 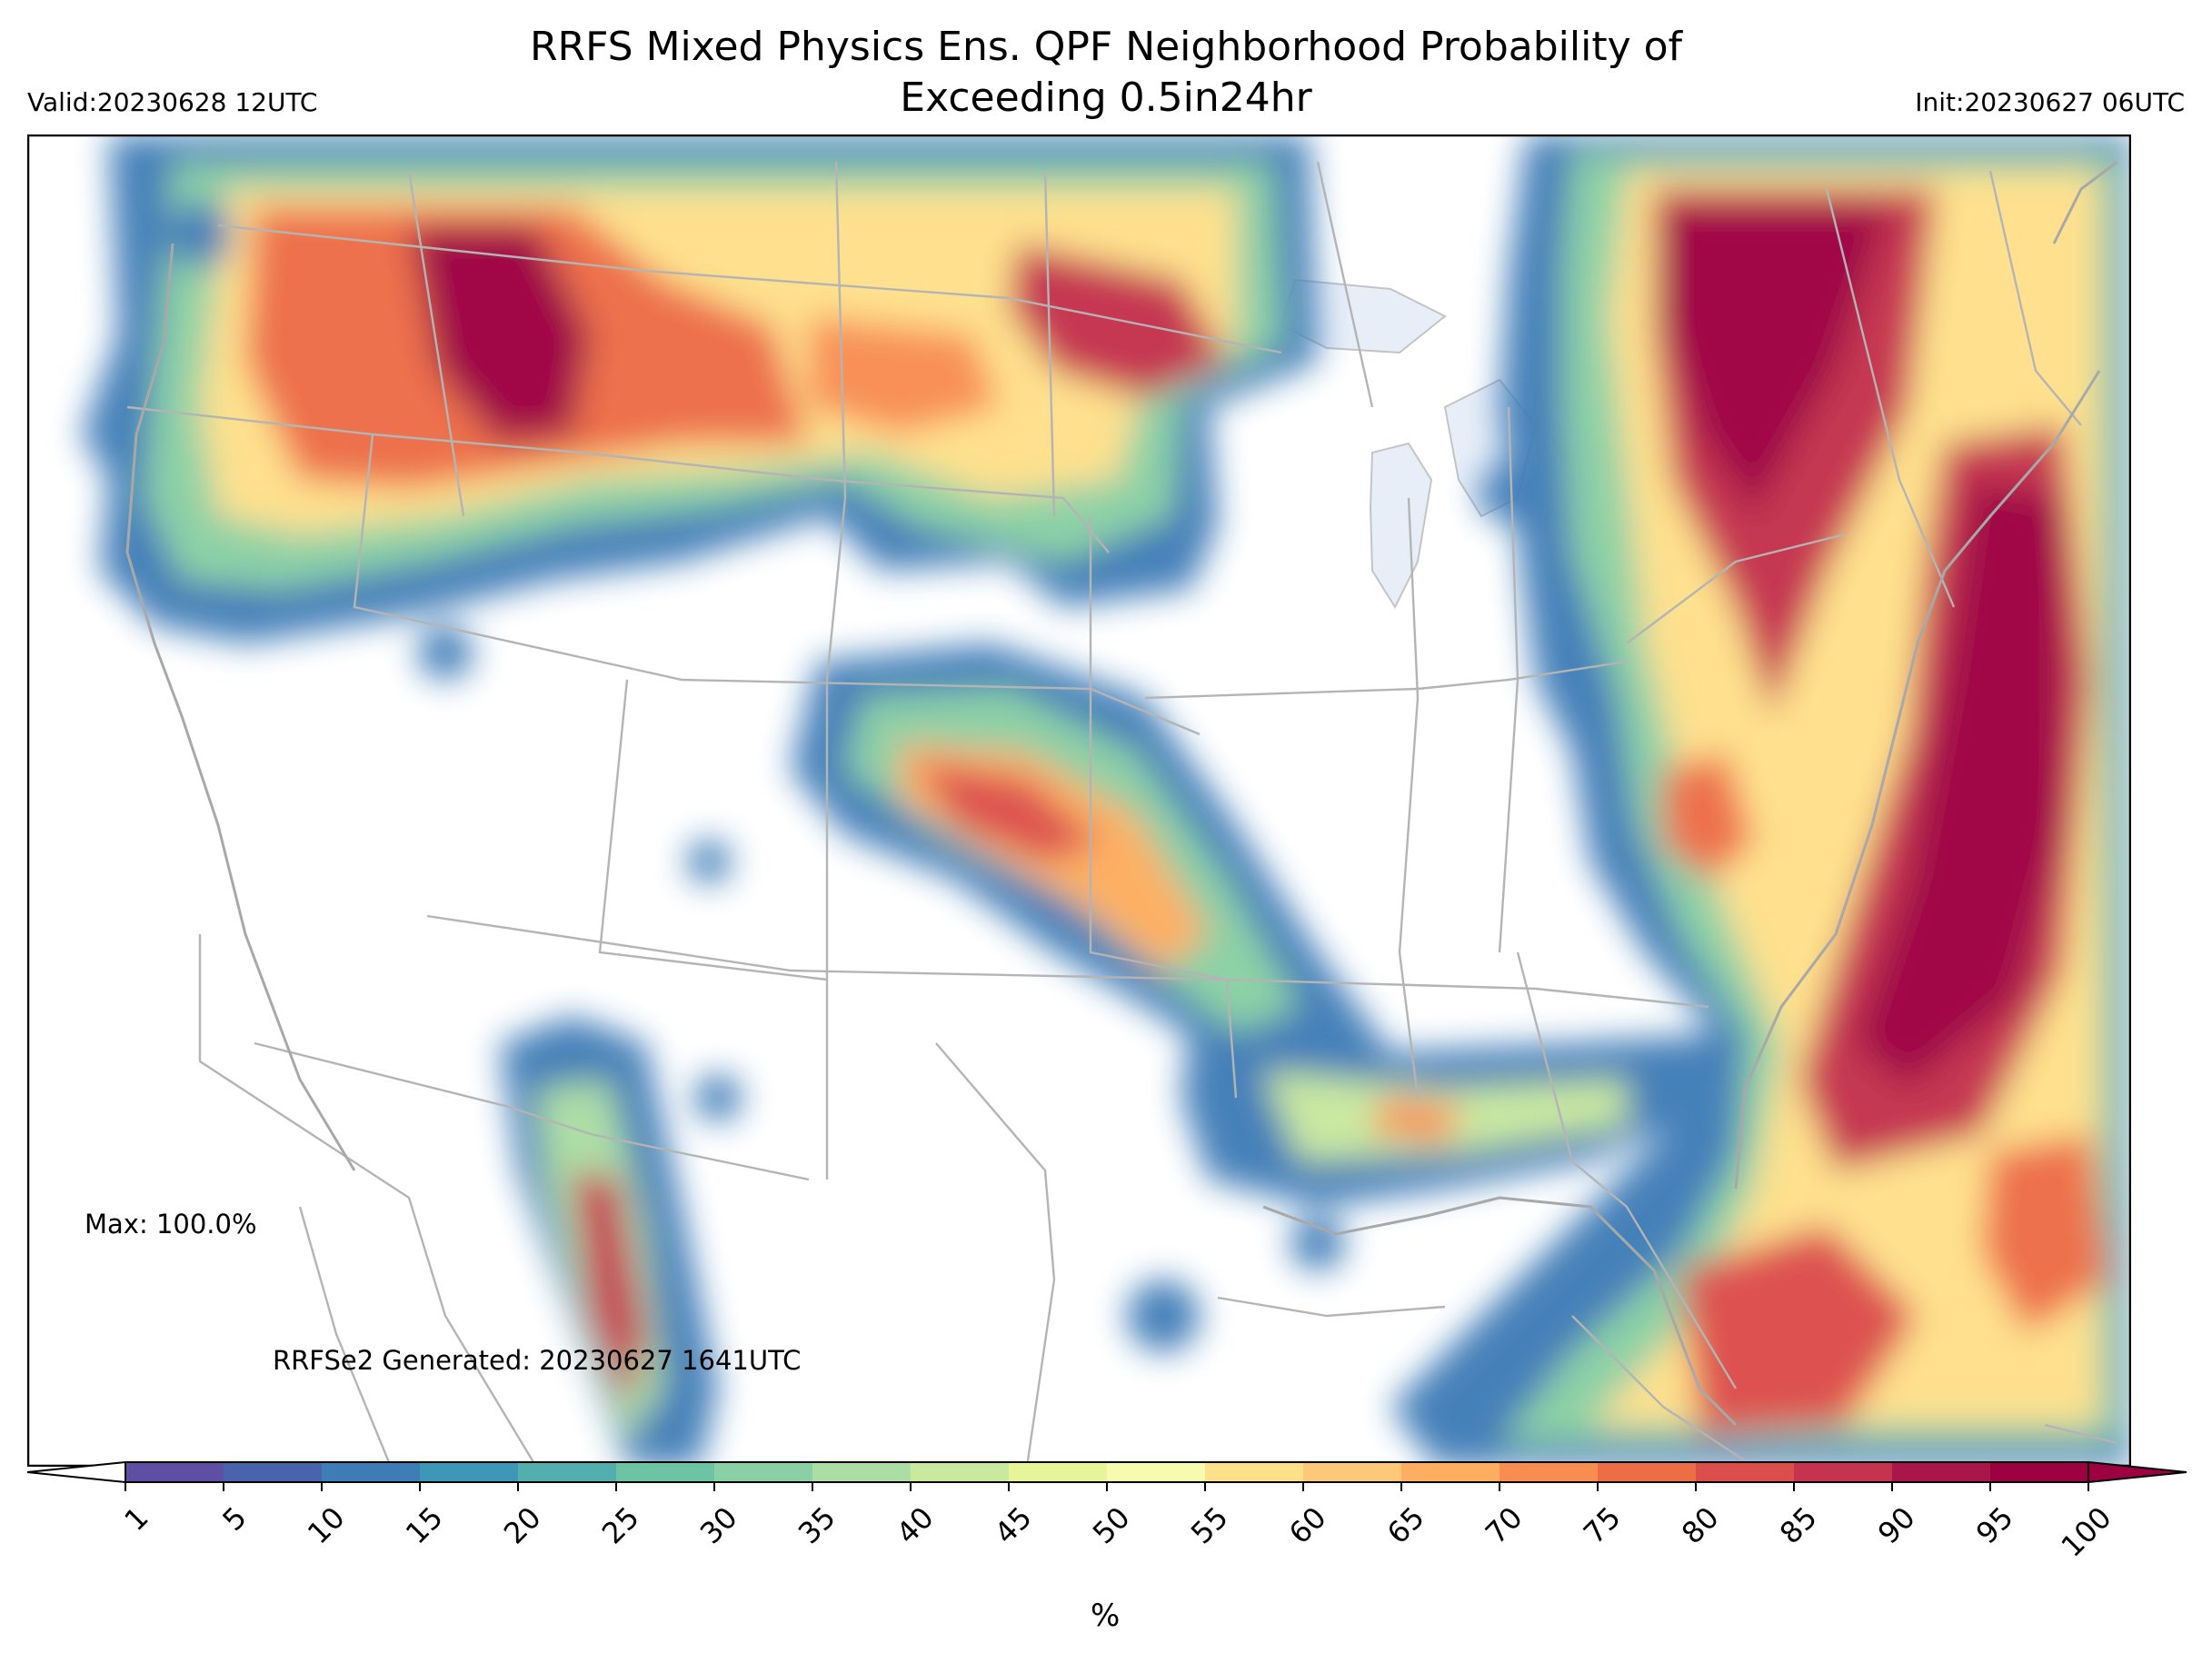 What do you see at coordinates (2050, 102) in the screenshot?
I see `init-time: Init:20230627 06UTC` at bounding box center [2050, 102].